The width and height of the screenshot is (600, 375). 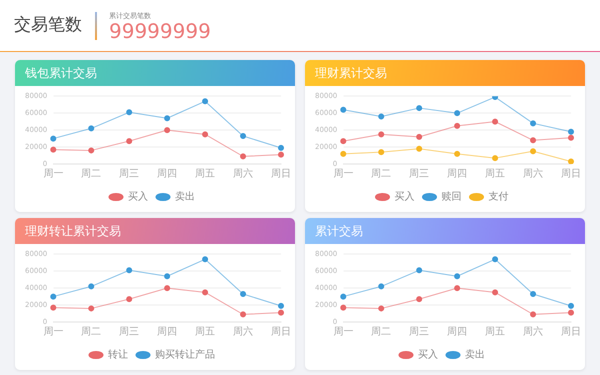 I want to click on text: 99999999, so click(x=160, y=31).